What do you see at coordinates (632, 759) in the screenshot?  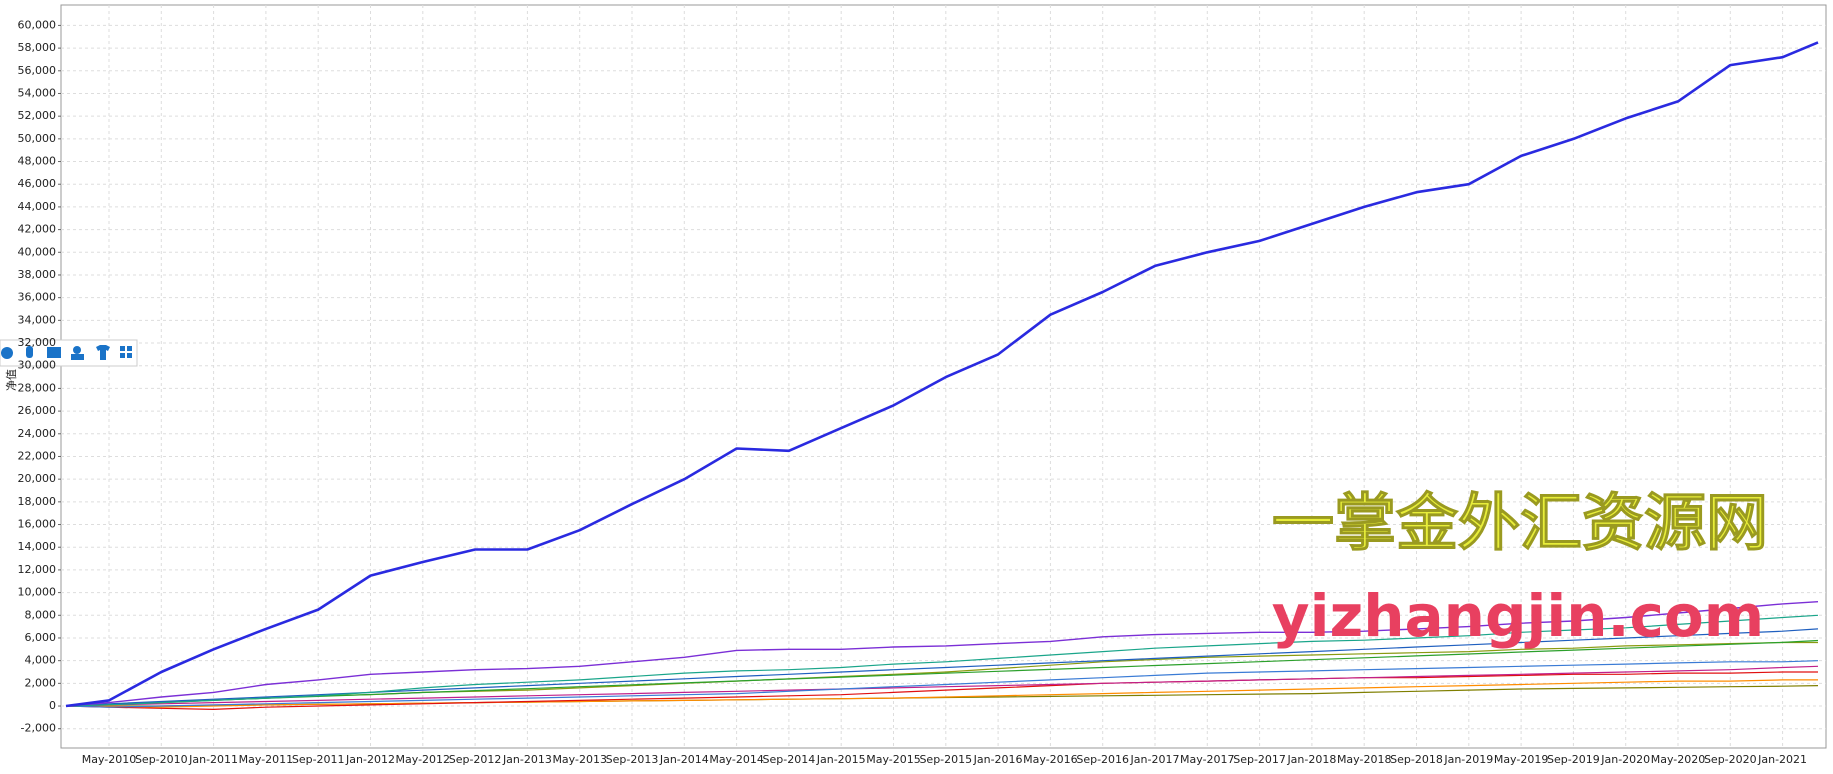 I see `x-tick-label: Sep-2013` at bounding box center [632, 759].